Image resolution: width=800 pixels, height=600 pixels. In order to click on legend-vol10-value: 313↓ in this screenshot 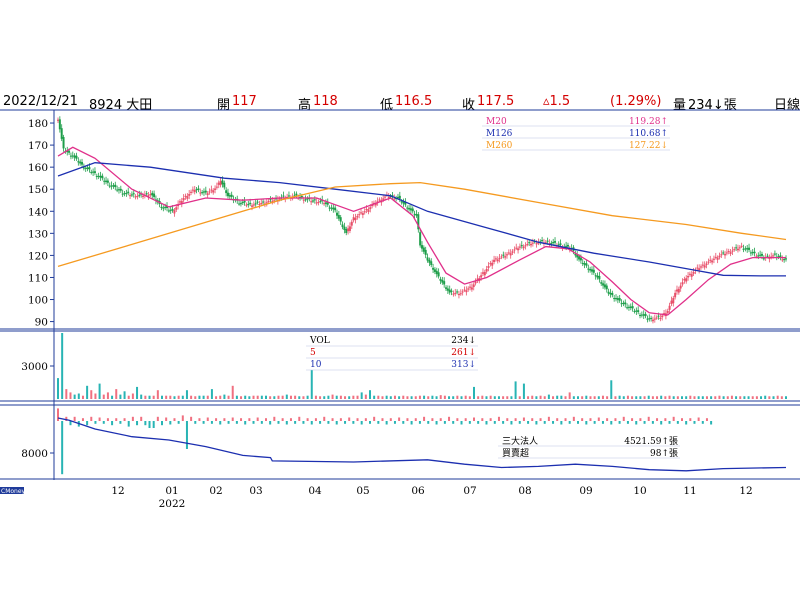, I will do `click(463, 365)`.